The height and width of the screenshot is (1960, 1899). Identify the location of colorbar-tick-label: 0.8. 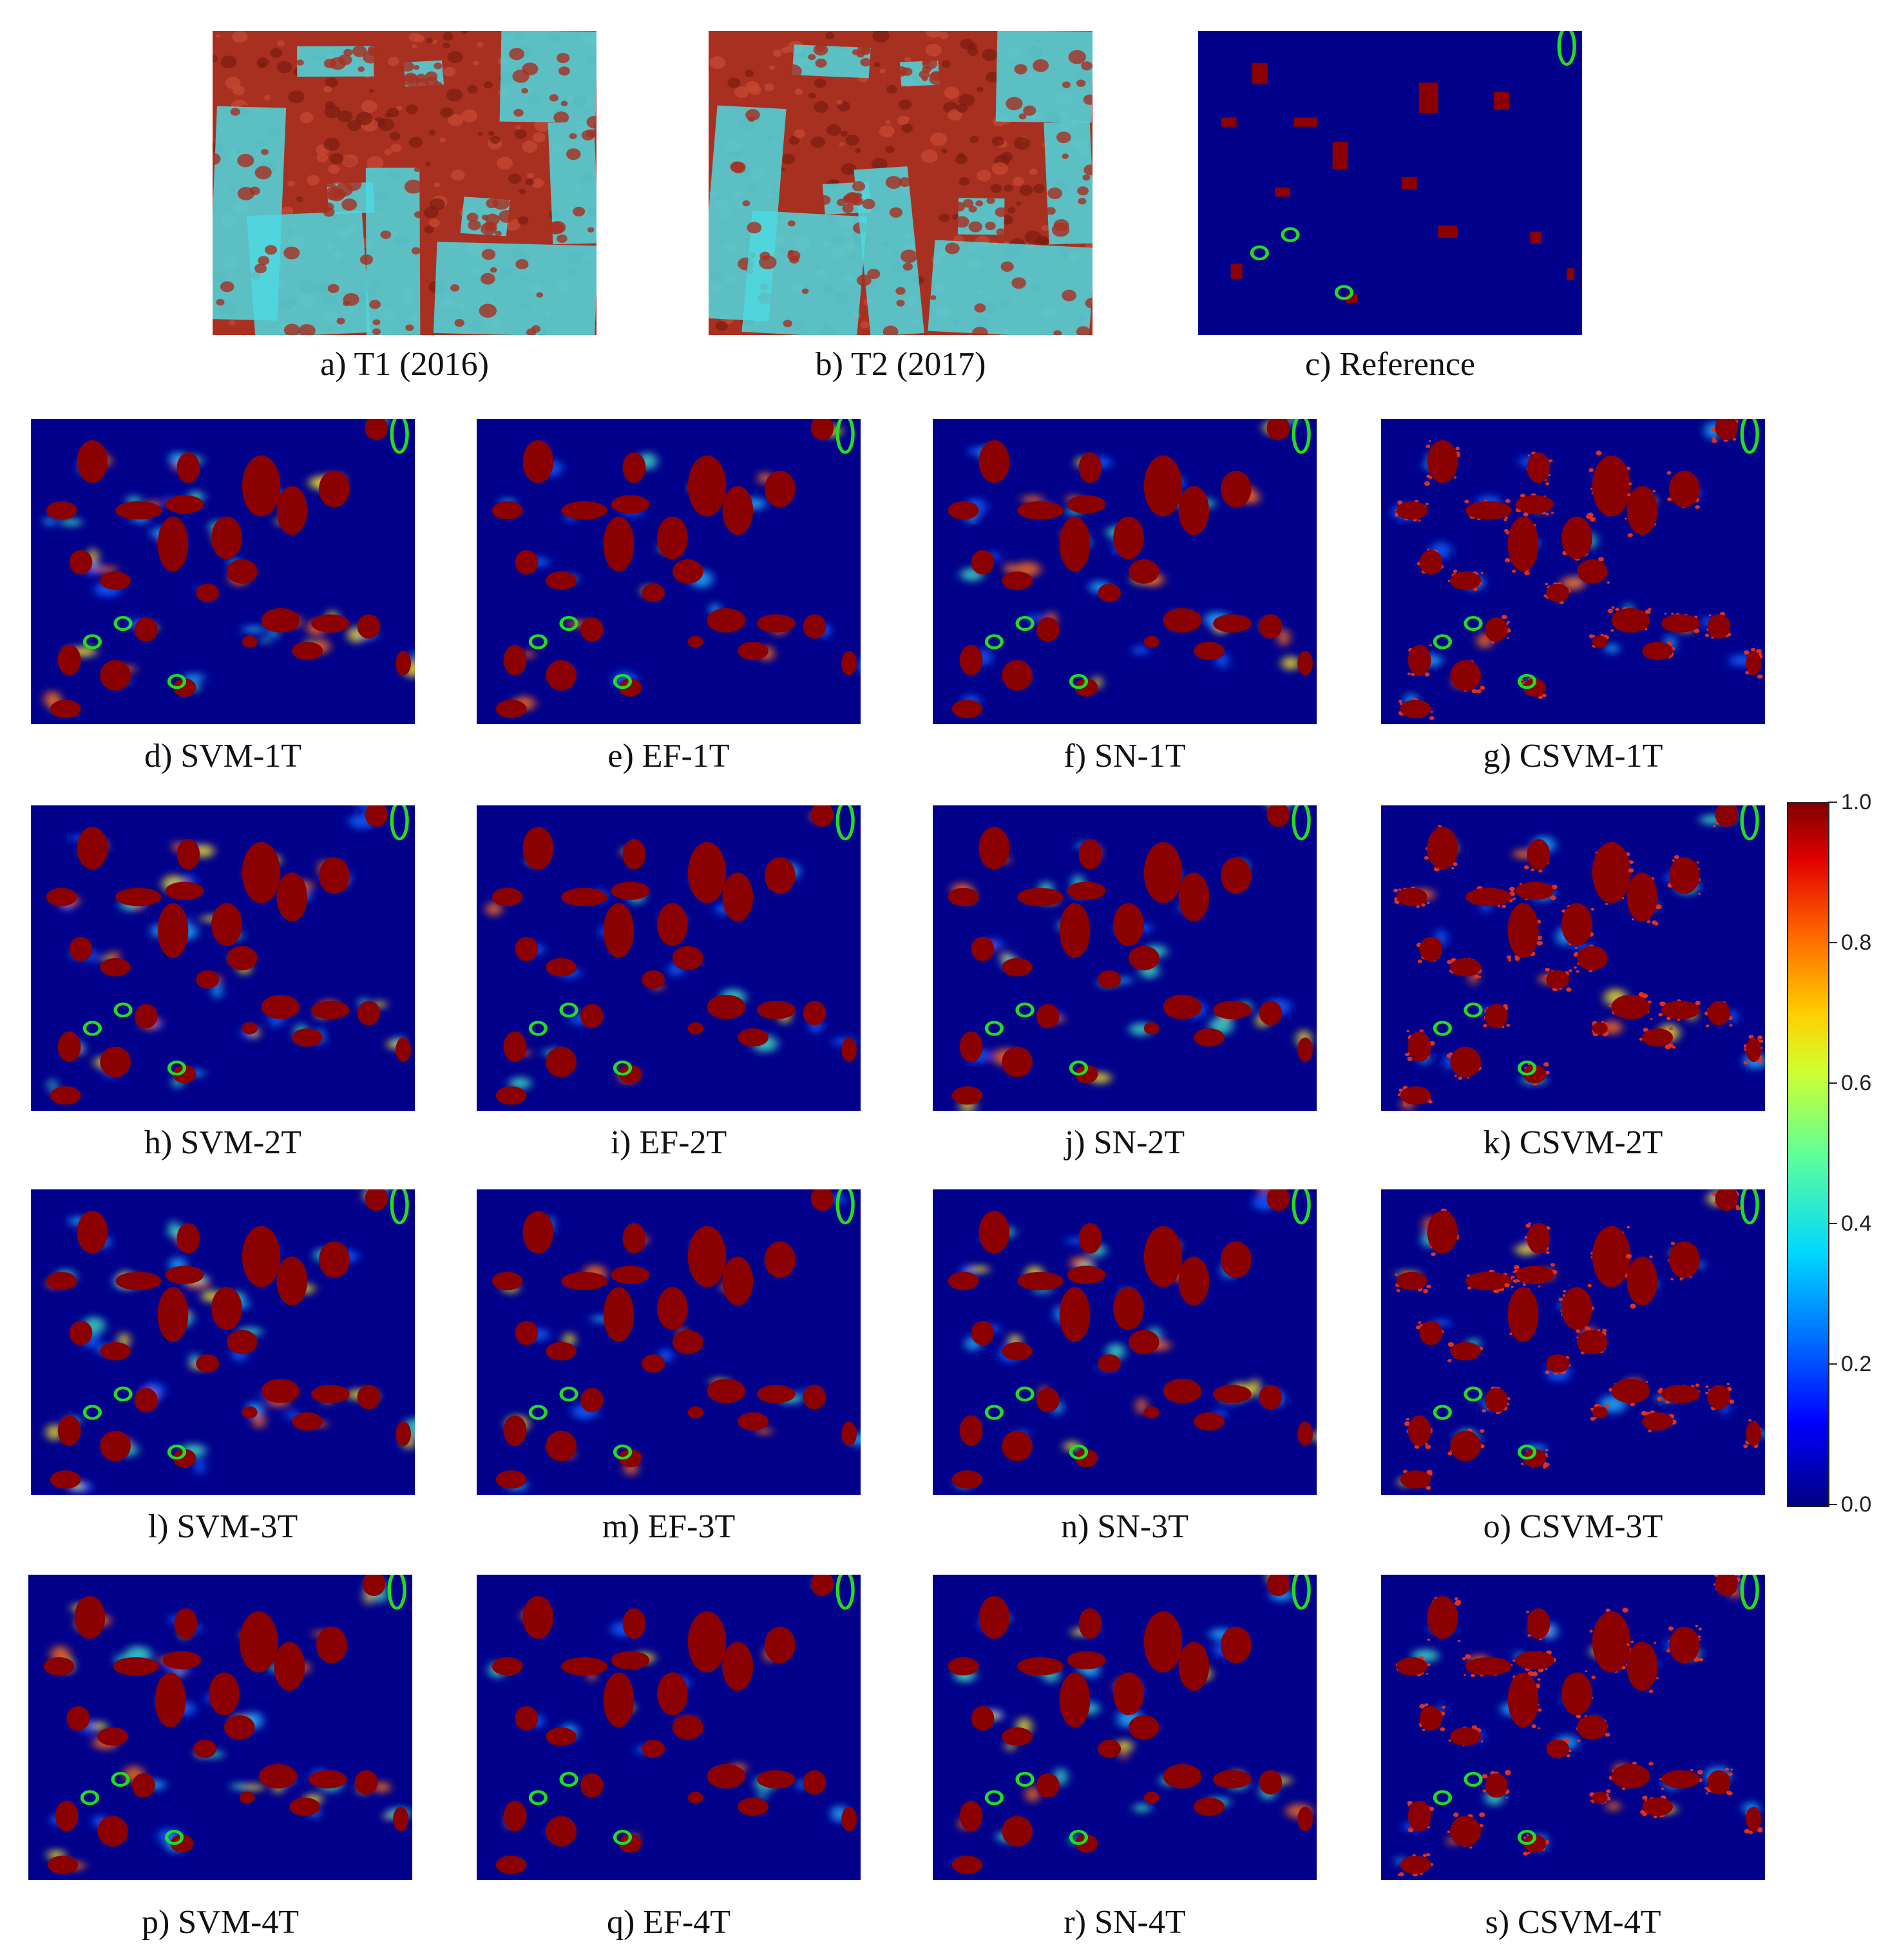
(1856, 943).